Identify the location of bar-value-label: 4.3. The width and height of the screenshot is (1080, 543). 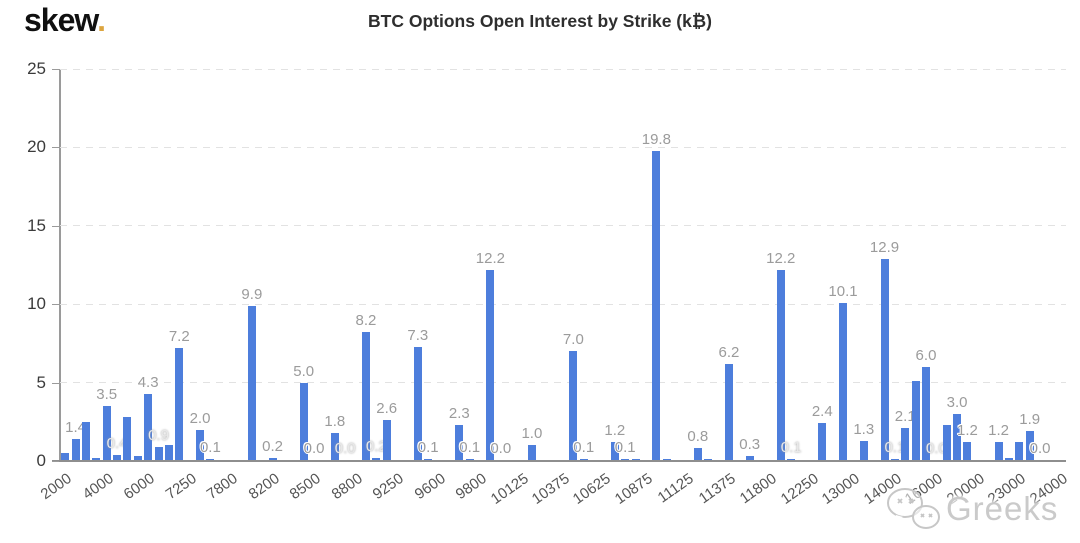
(148, 382).